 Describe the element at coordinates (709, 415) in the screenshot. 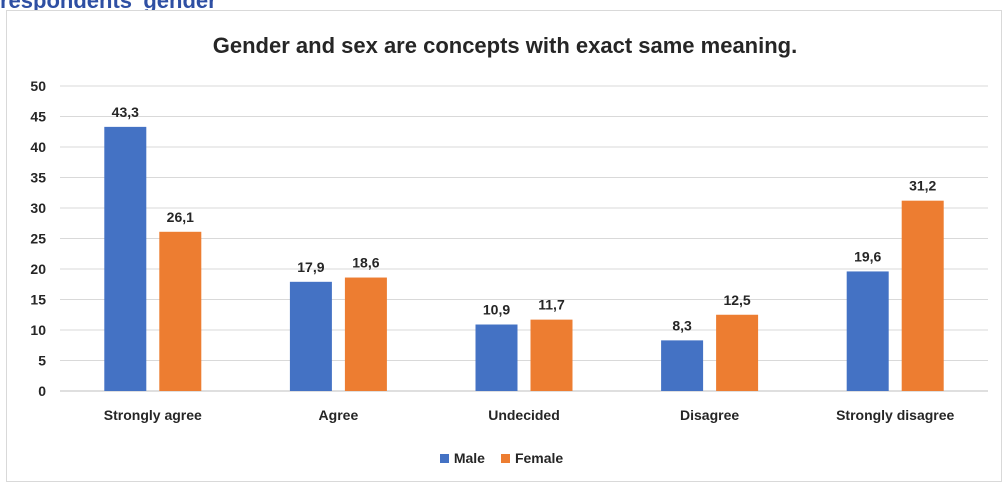

I see `x-tick-label: Disagree` at that location.